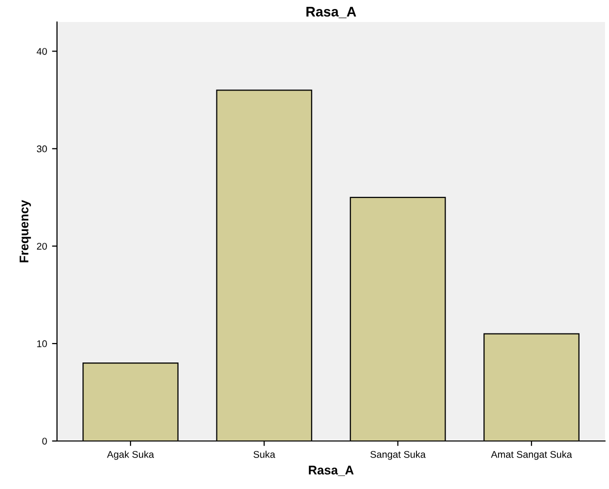 This screenshot has width=609, height=489. What do you see at coordinates (42, 344) in the screenshot?
I see `y-tick-label: 10` at bounding box center [42, 344].